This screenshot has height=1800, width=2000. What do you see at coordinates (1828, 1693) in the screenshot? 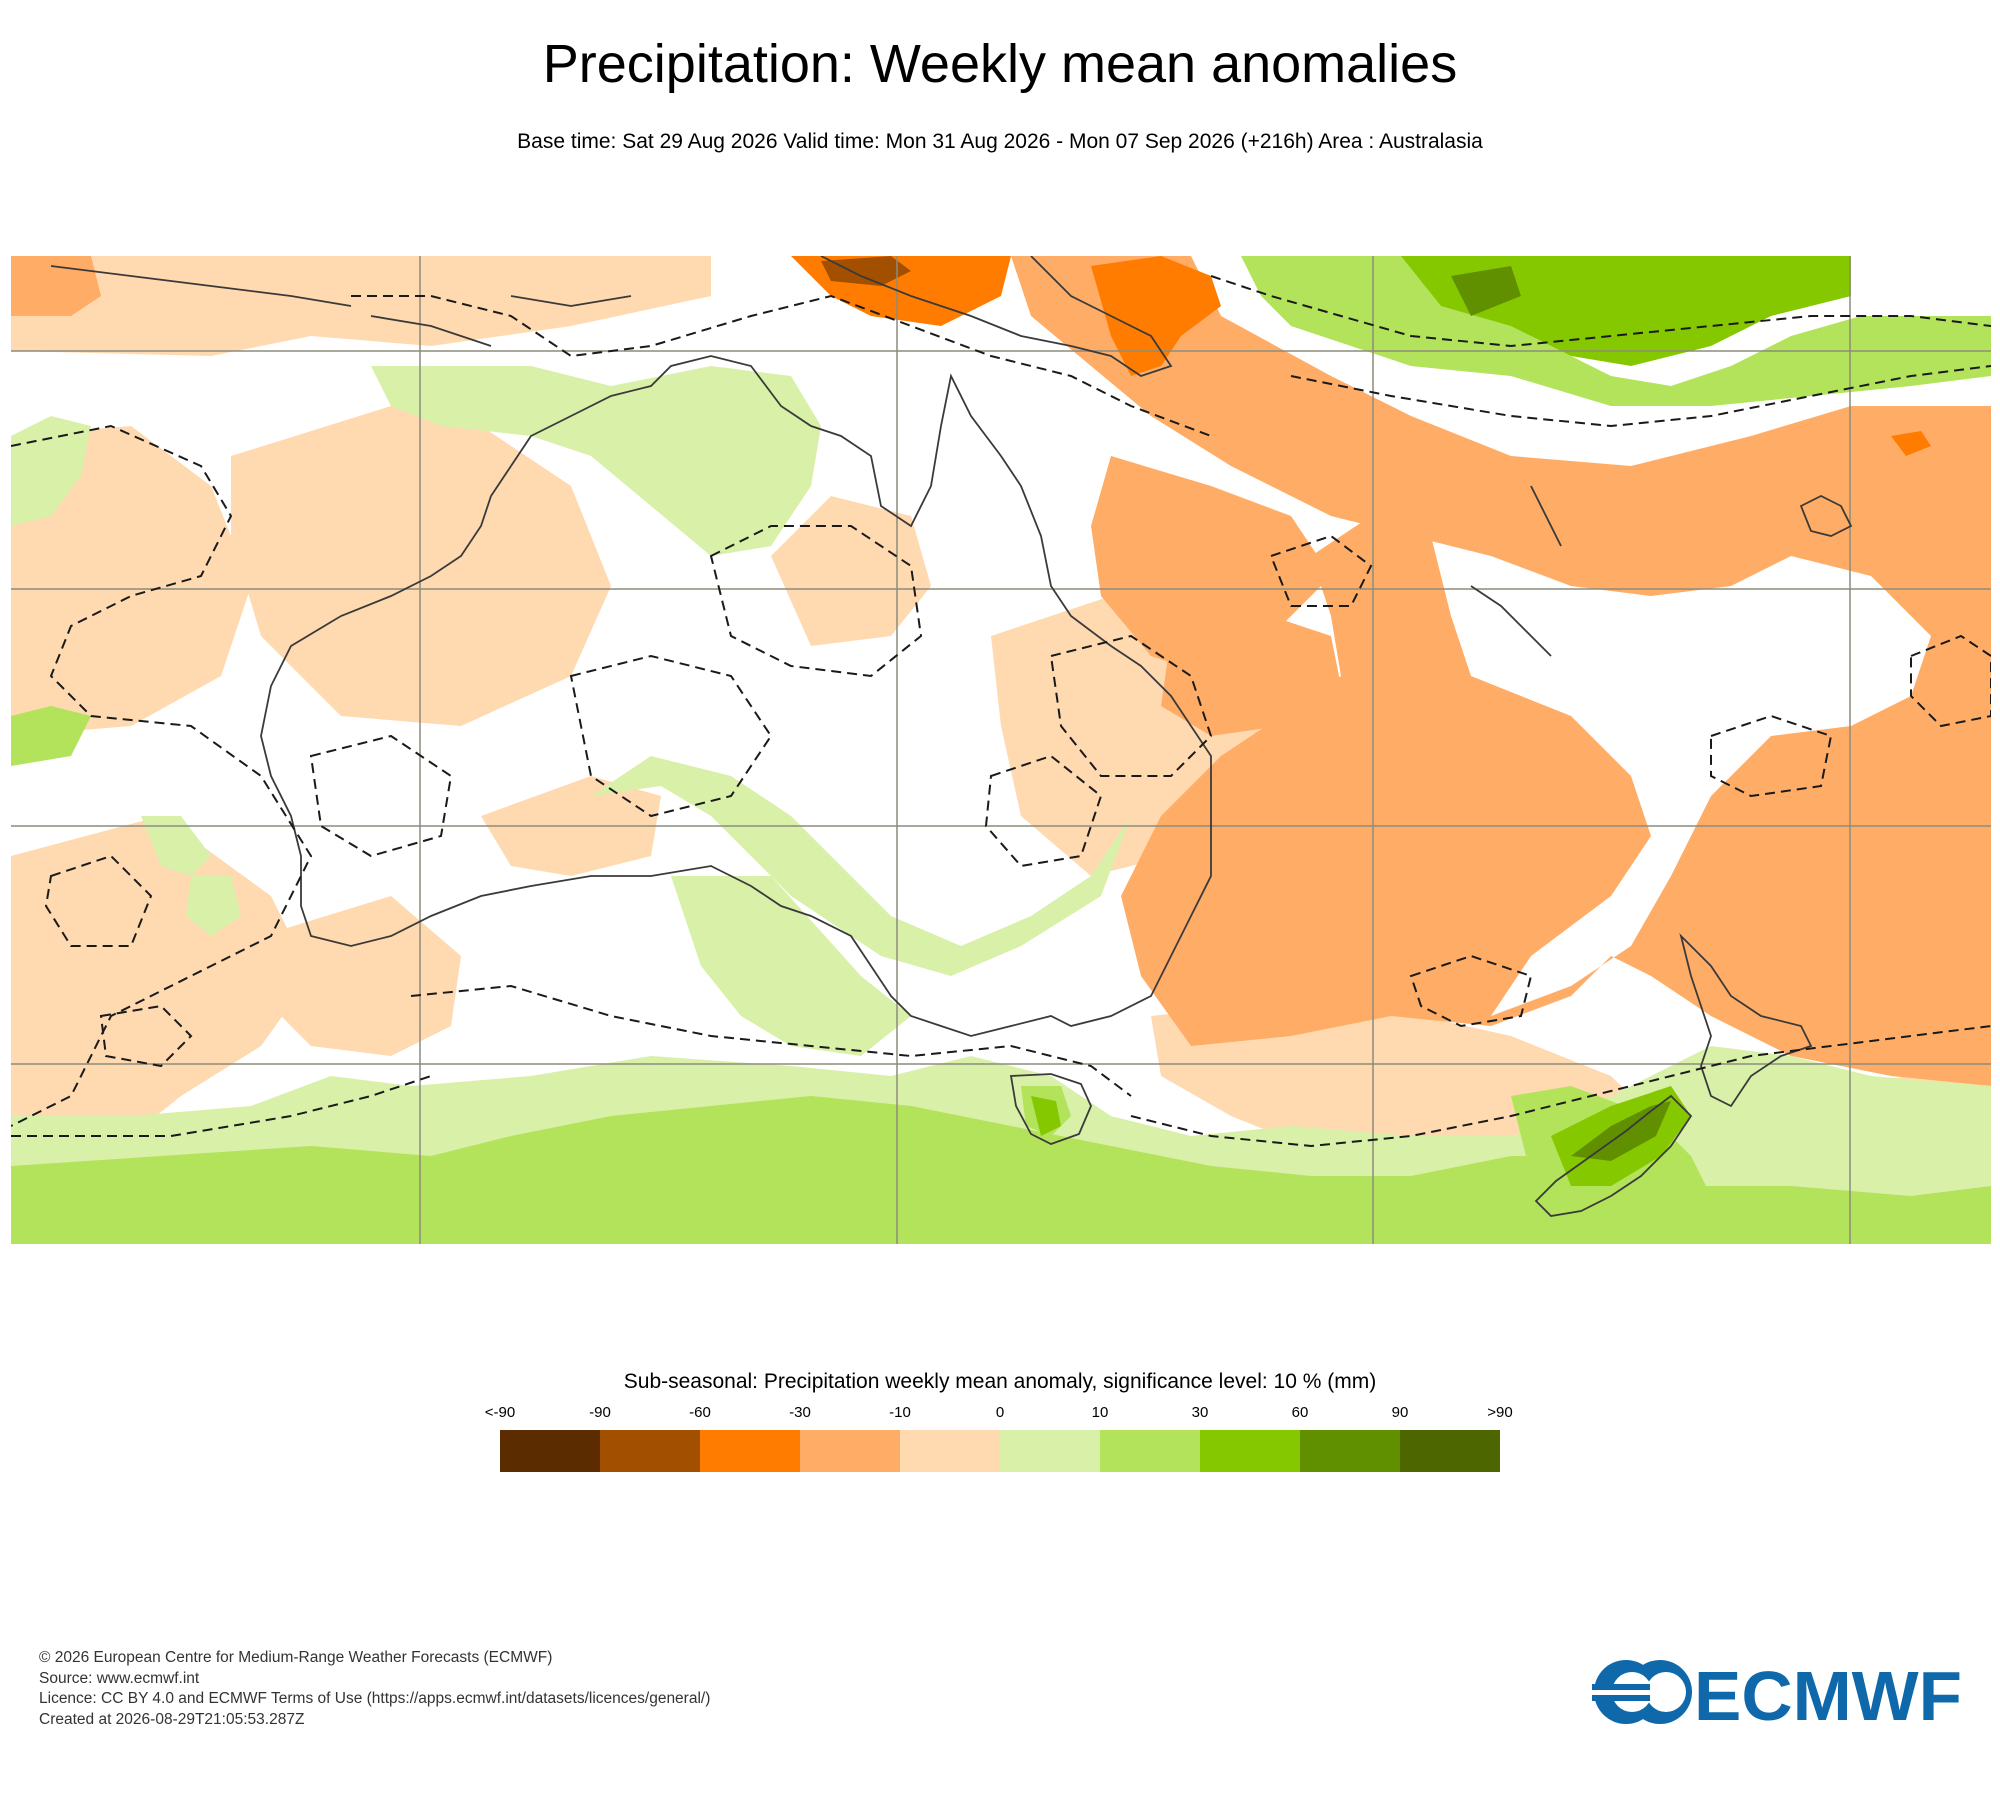
I see `ecmwf-logo-text: ECMWF` at bounding box center [1828, 1693].